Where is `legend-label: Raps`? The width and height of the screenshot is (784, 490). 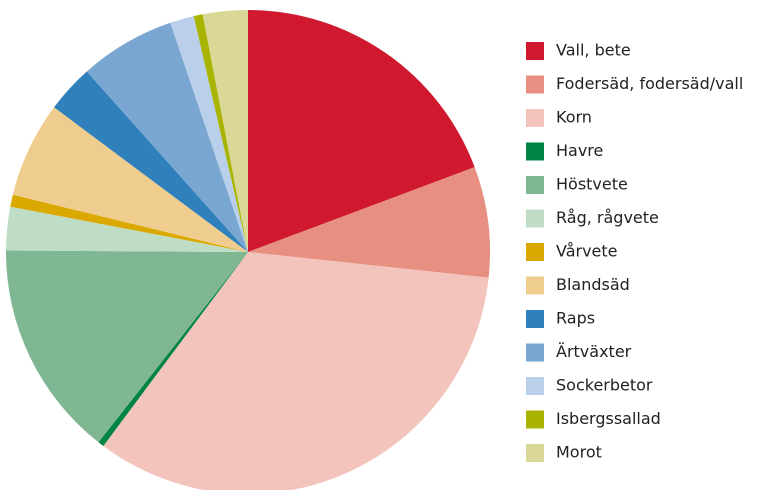
legend-label: Raps is located at coordinates (575, 318).